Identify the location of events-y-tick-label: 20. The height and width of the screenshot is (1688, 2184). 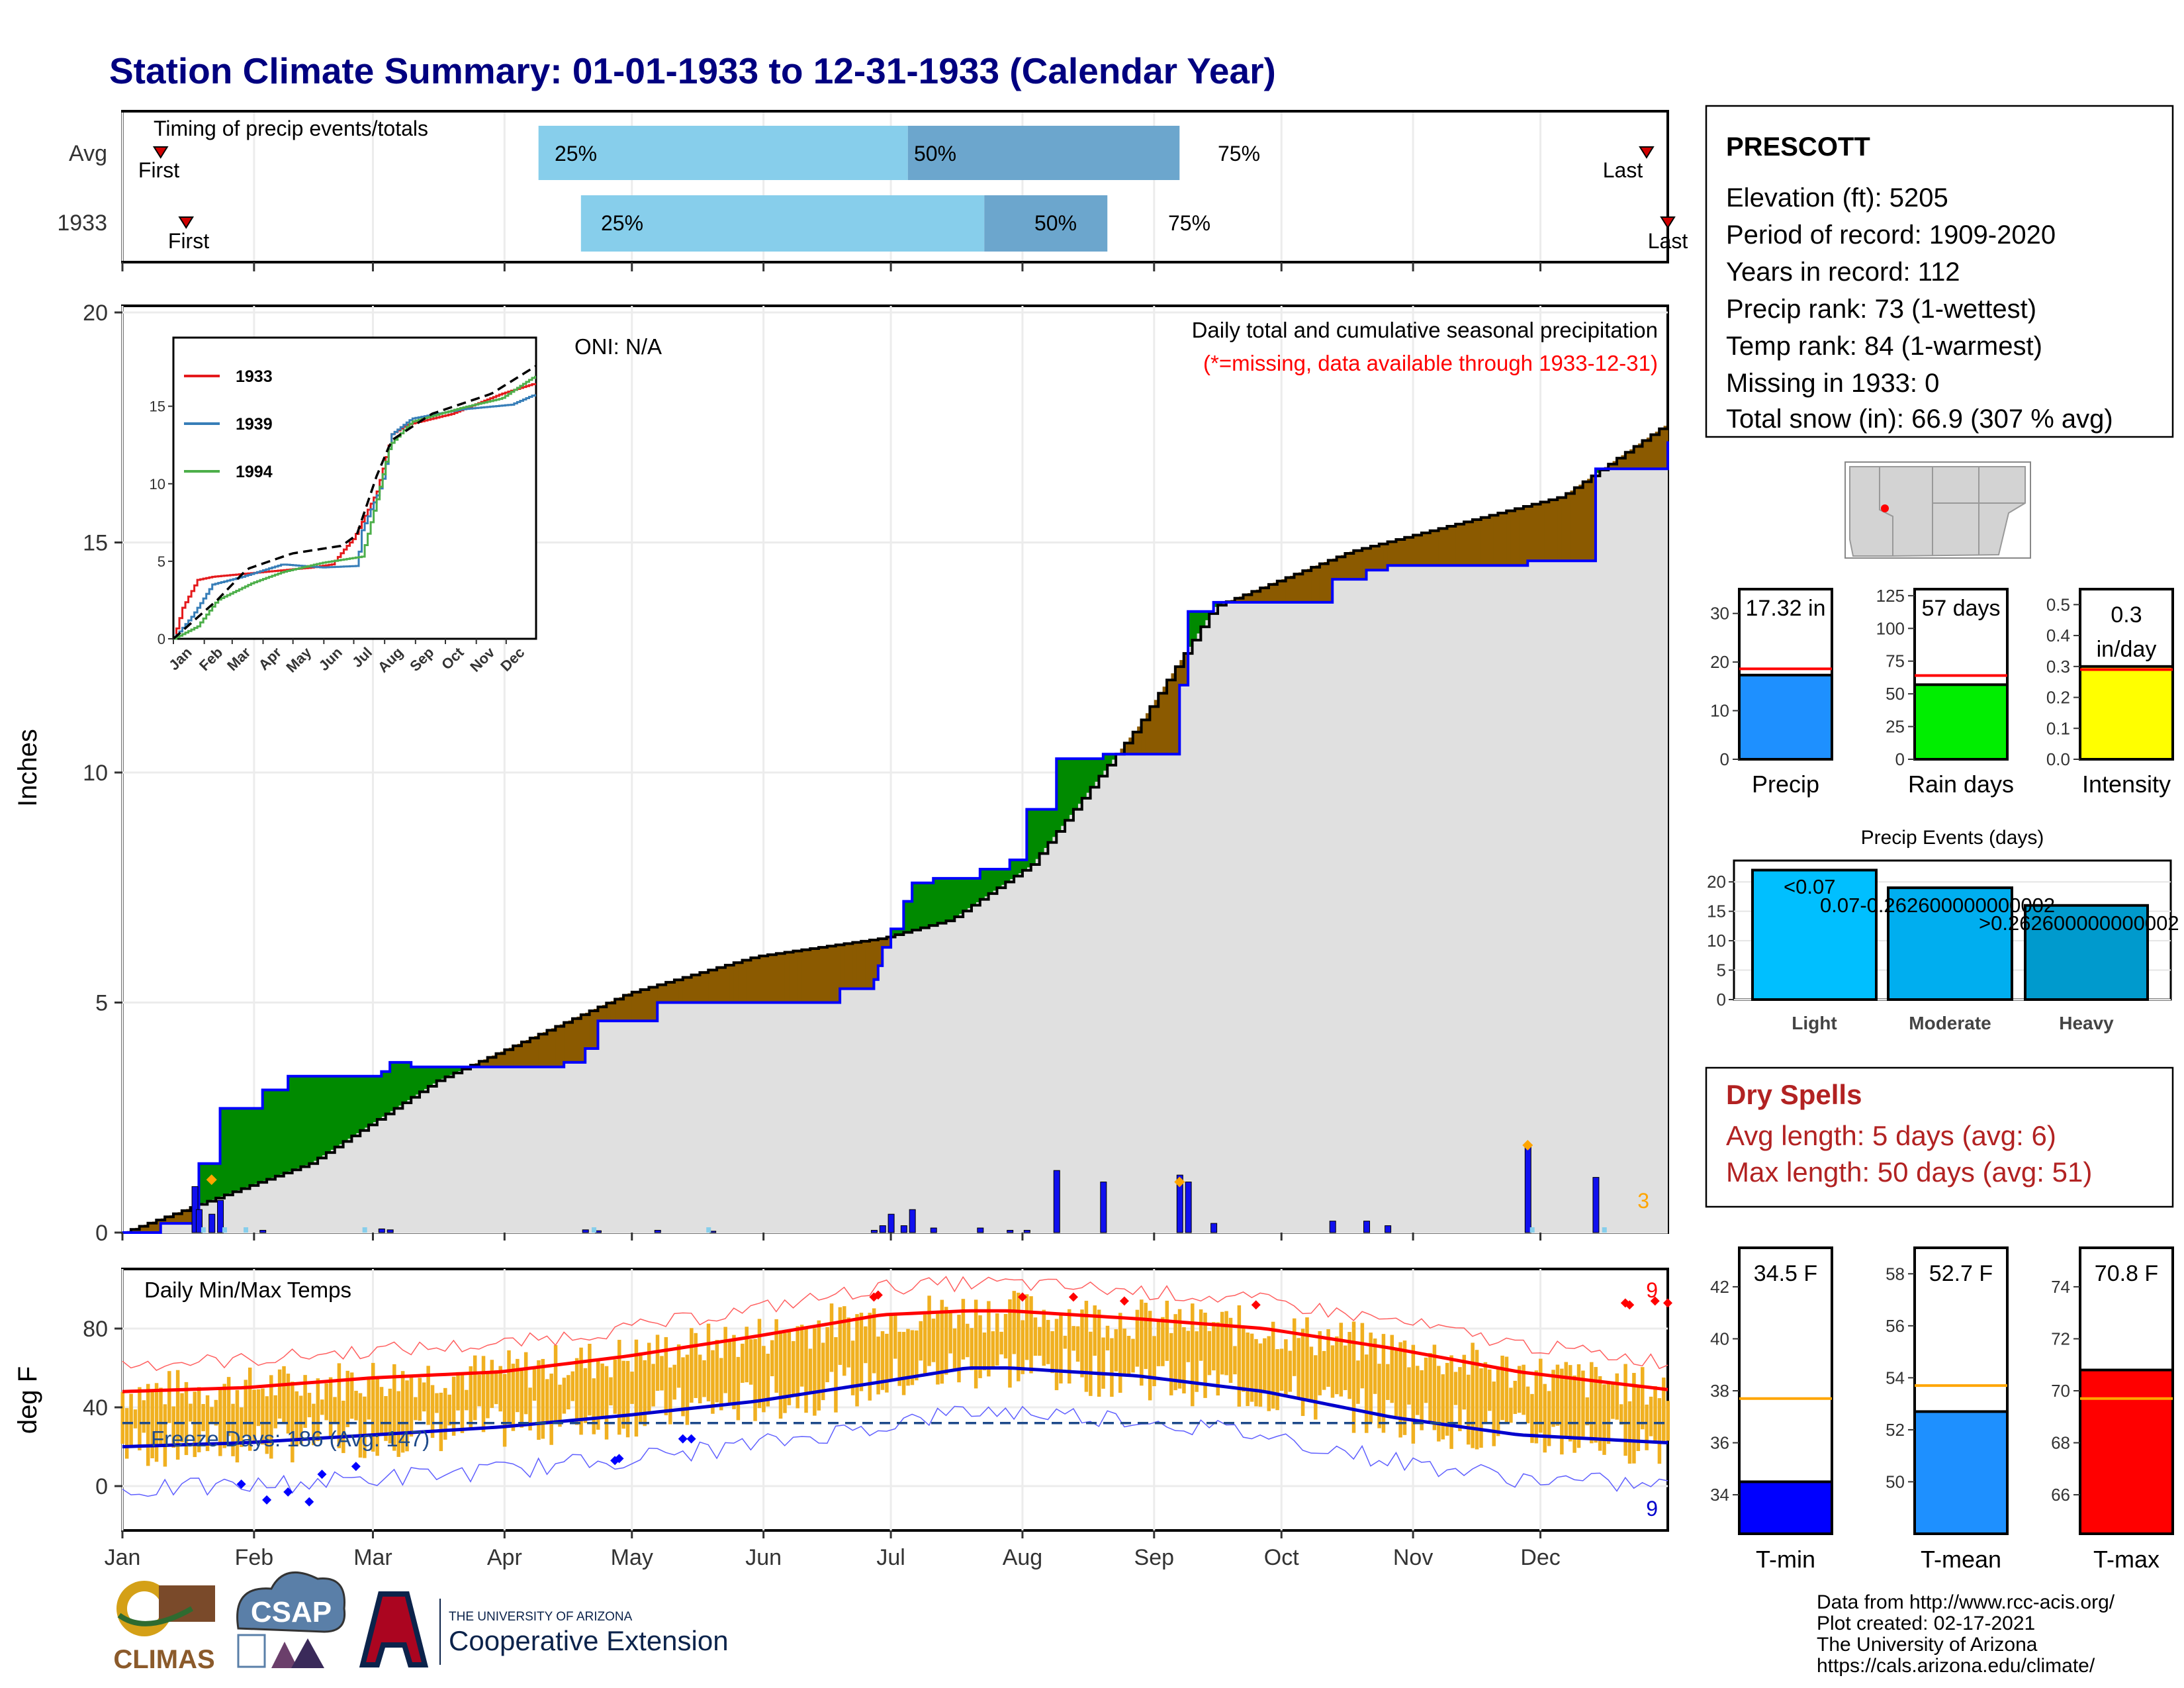
(1716, 882).